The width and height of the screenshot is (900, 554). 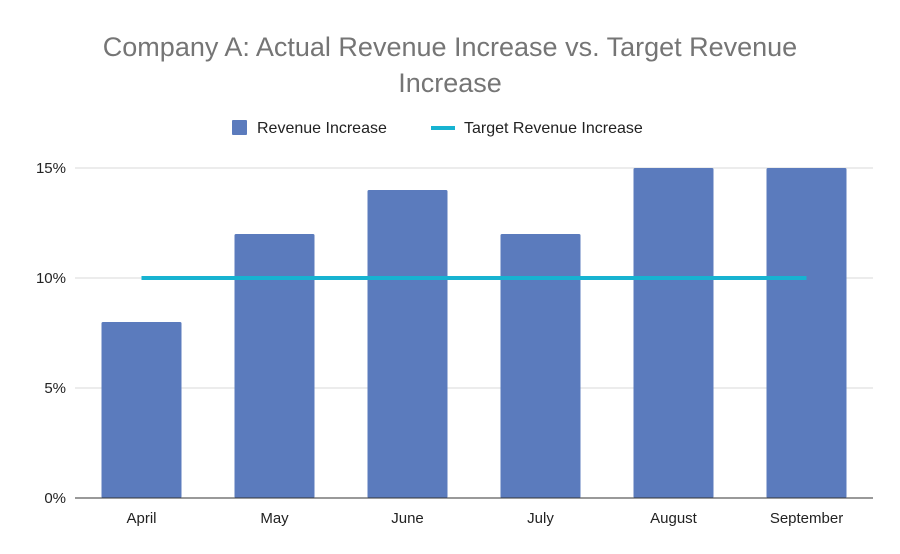 I want to click on x-tick-label-june: June, so click(x=407, y=518).